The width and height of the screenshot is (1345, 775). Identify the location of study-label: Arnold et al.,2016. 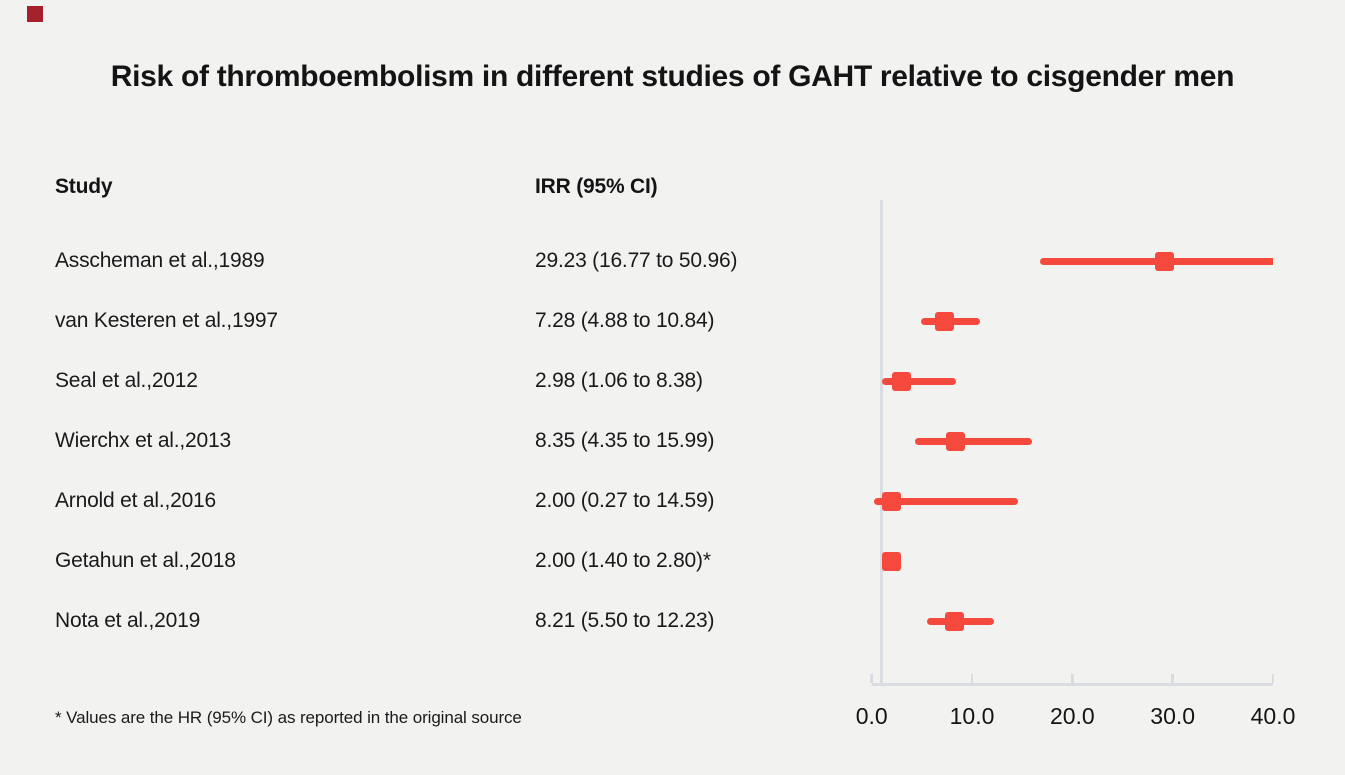
(136, 500).